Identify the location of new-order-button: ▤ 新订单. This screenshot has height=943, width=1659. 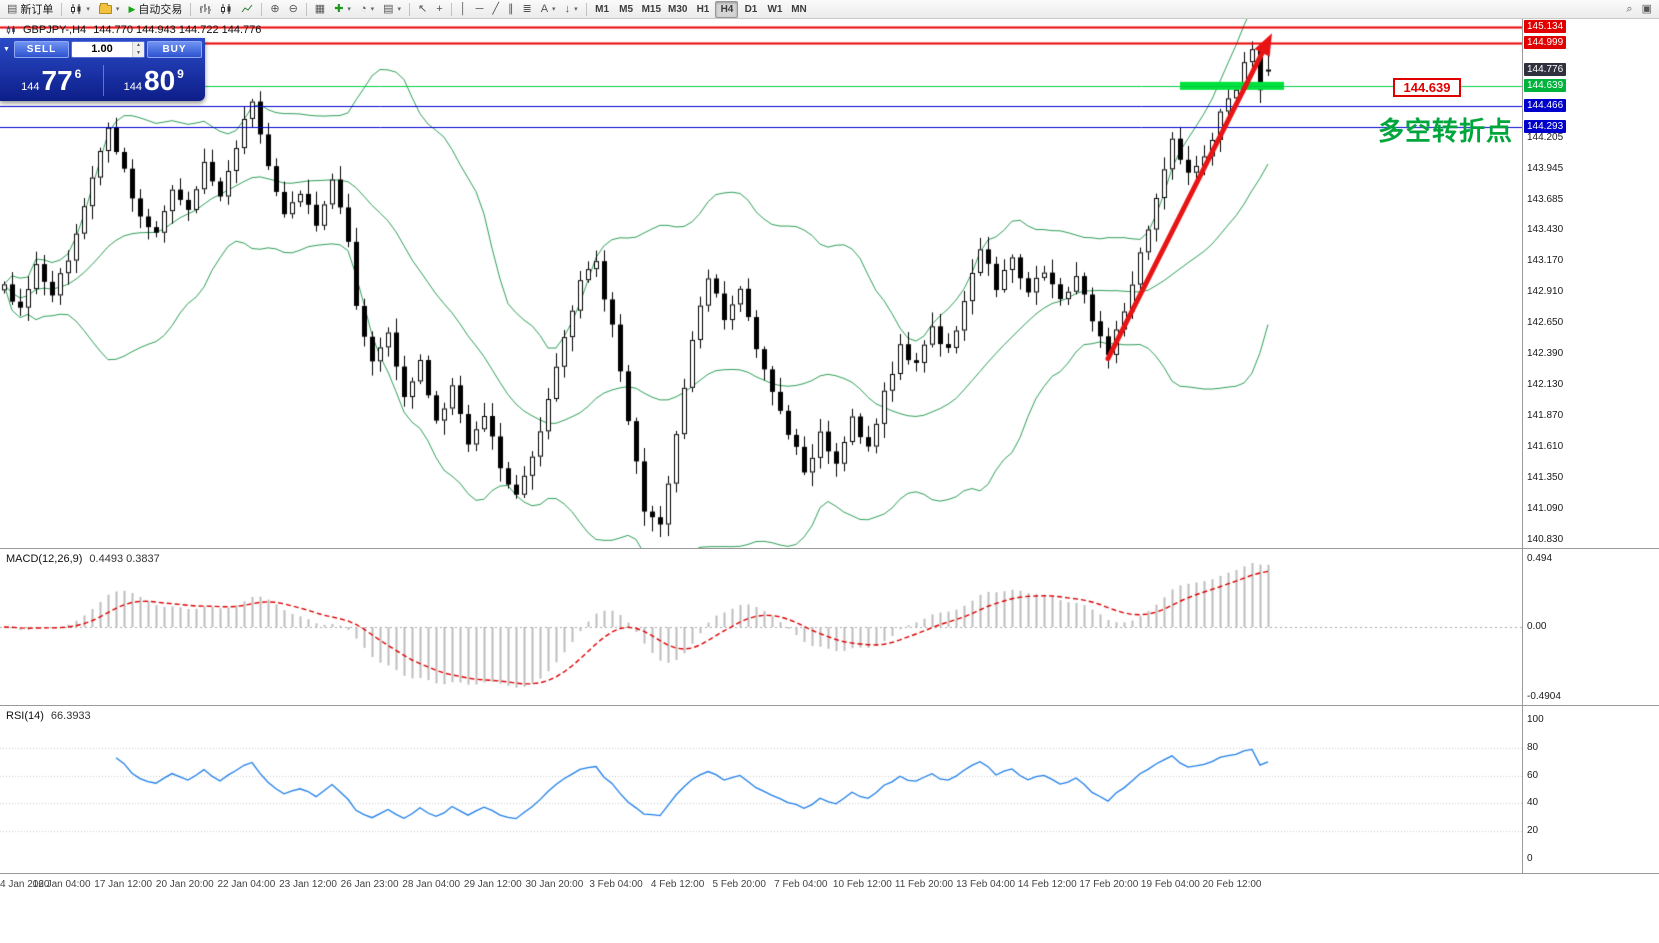
(30, 9).